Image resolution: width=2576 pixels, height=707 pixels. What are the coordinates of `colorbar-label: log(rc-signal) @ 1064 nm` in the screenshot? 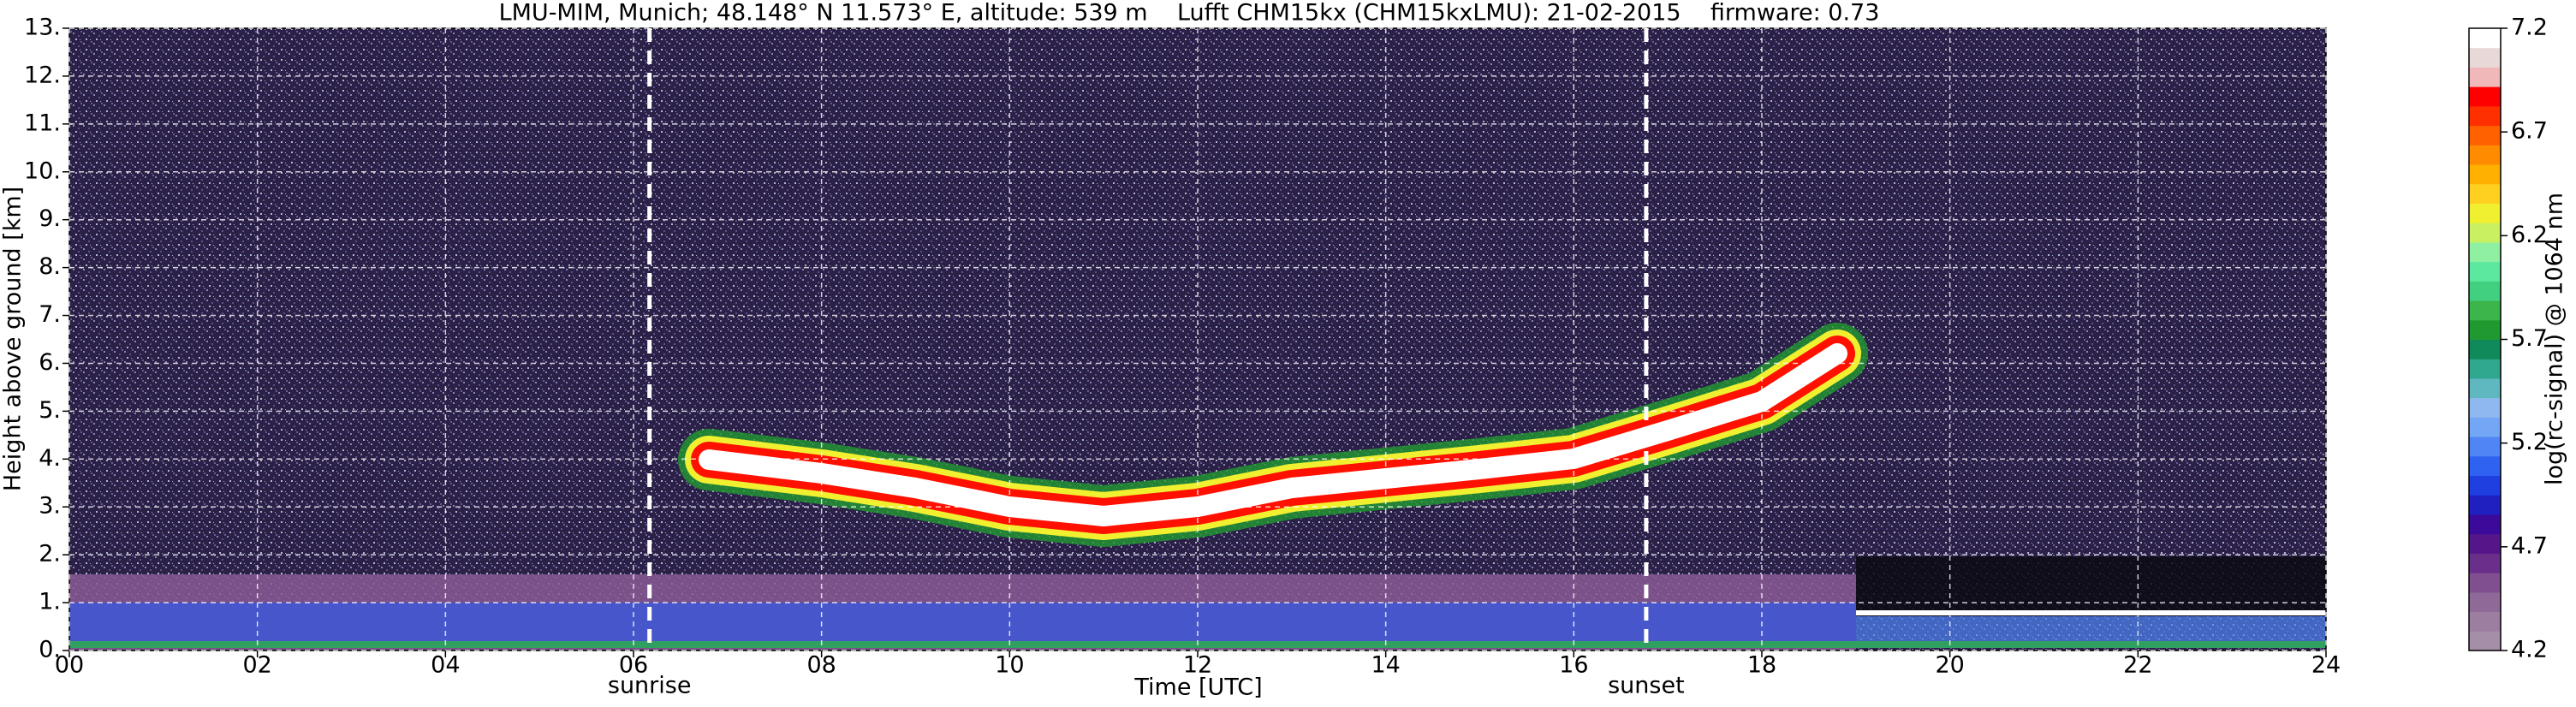 It's located at (2555, 339).